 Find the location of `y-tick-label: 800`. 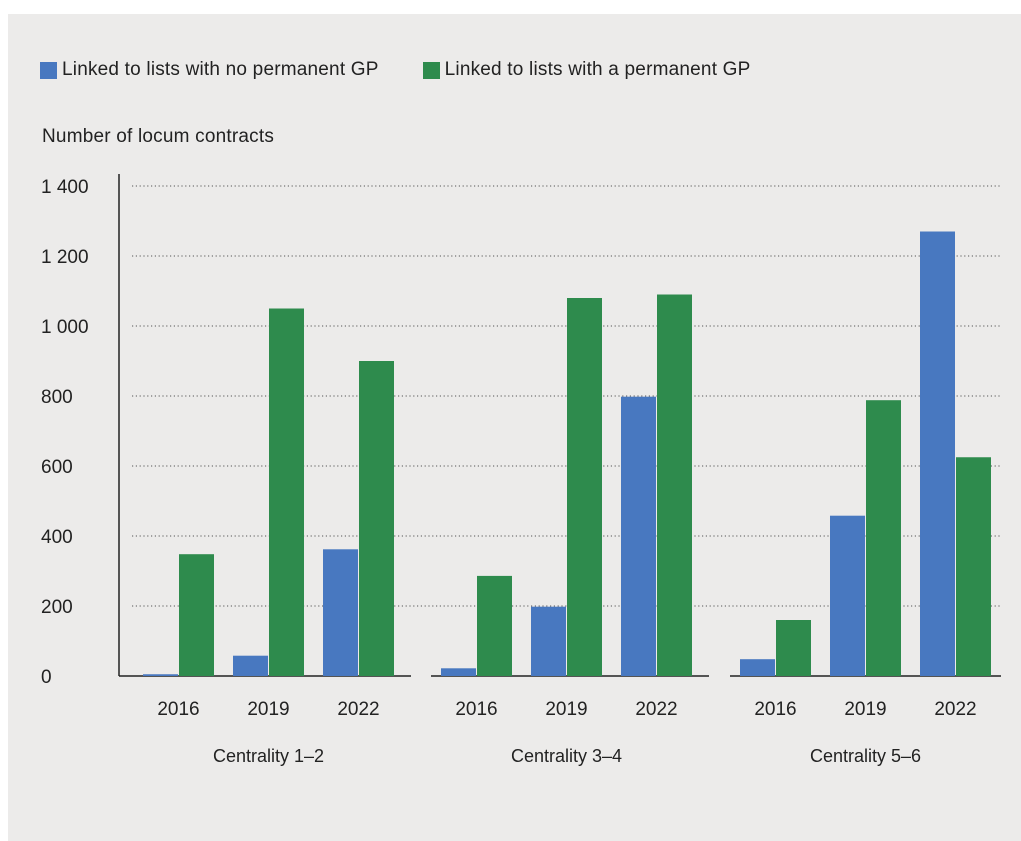

y-tick-label: 800 is located at coordinates (57, 397).